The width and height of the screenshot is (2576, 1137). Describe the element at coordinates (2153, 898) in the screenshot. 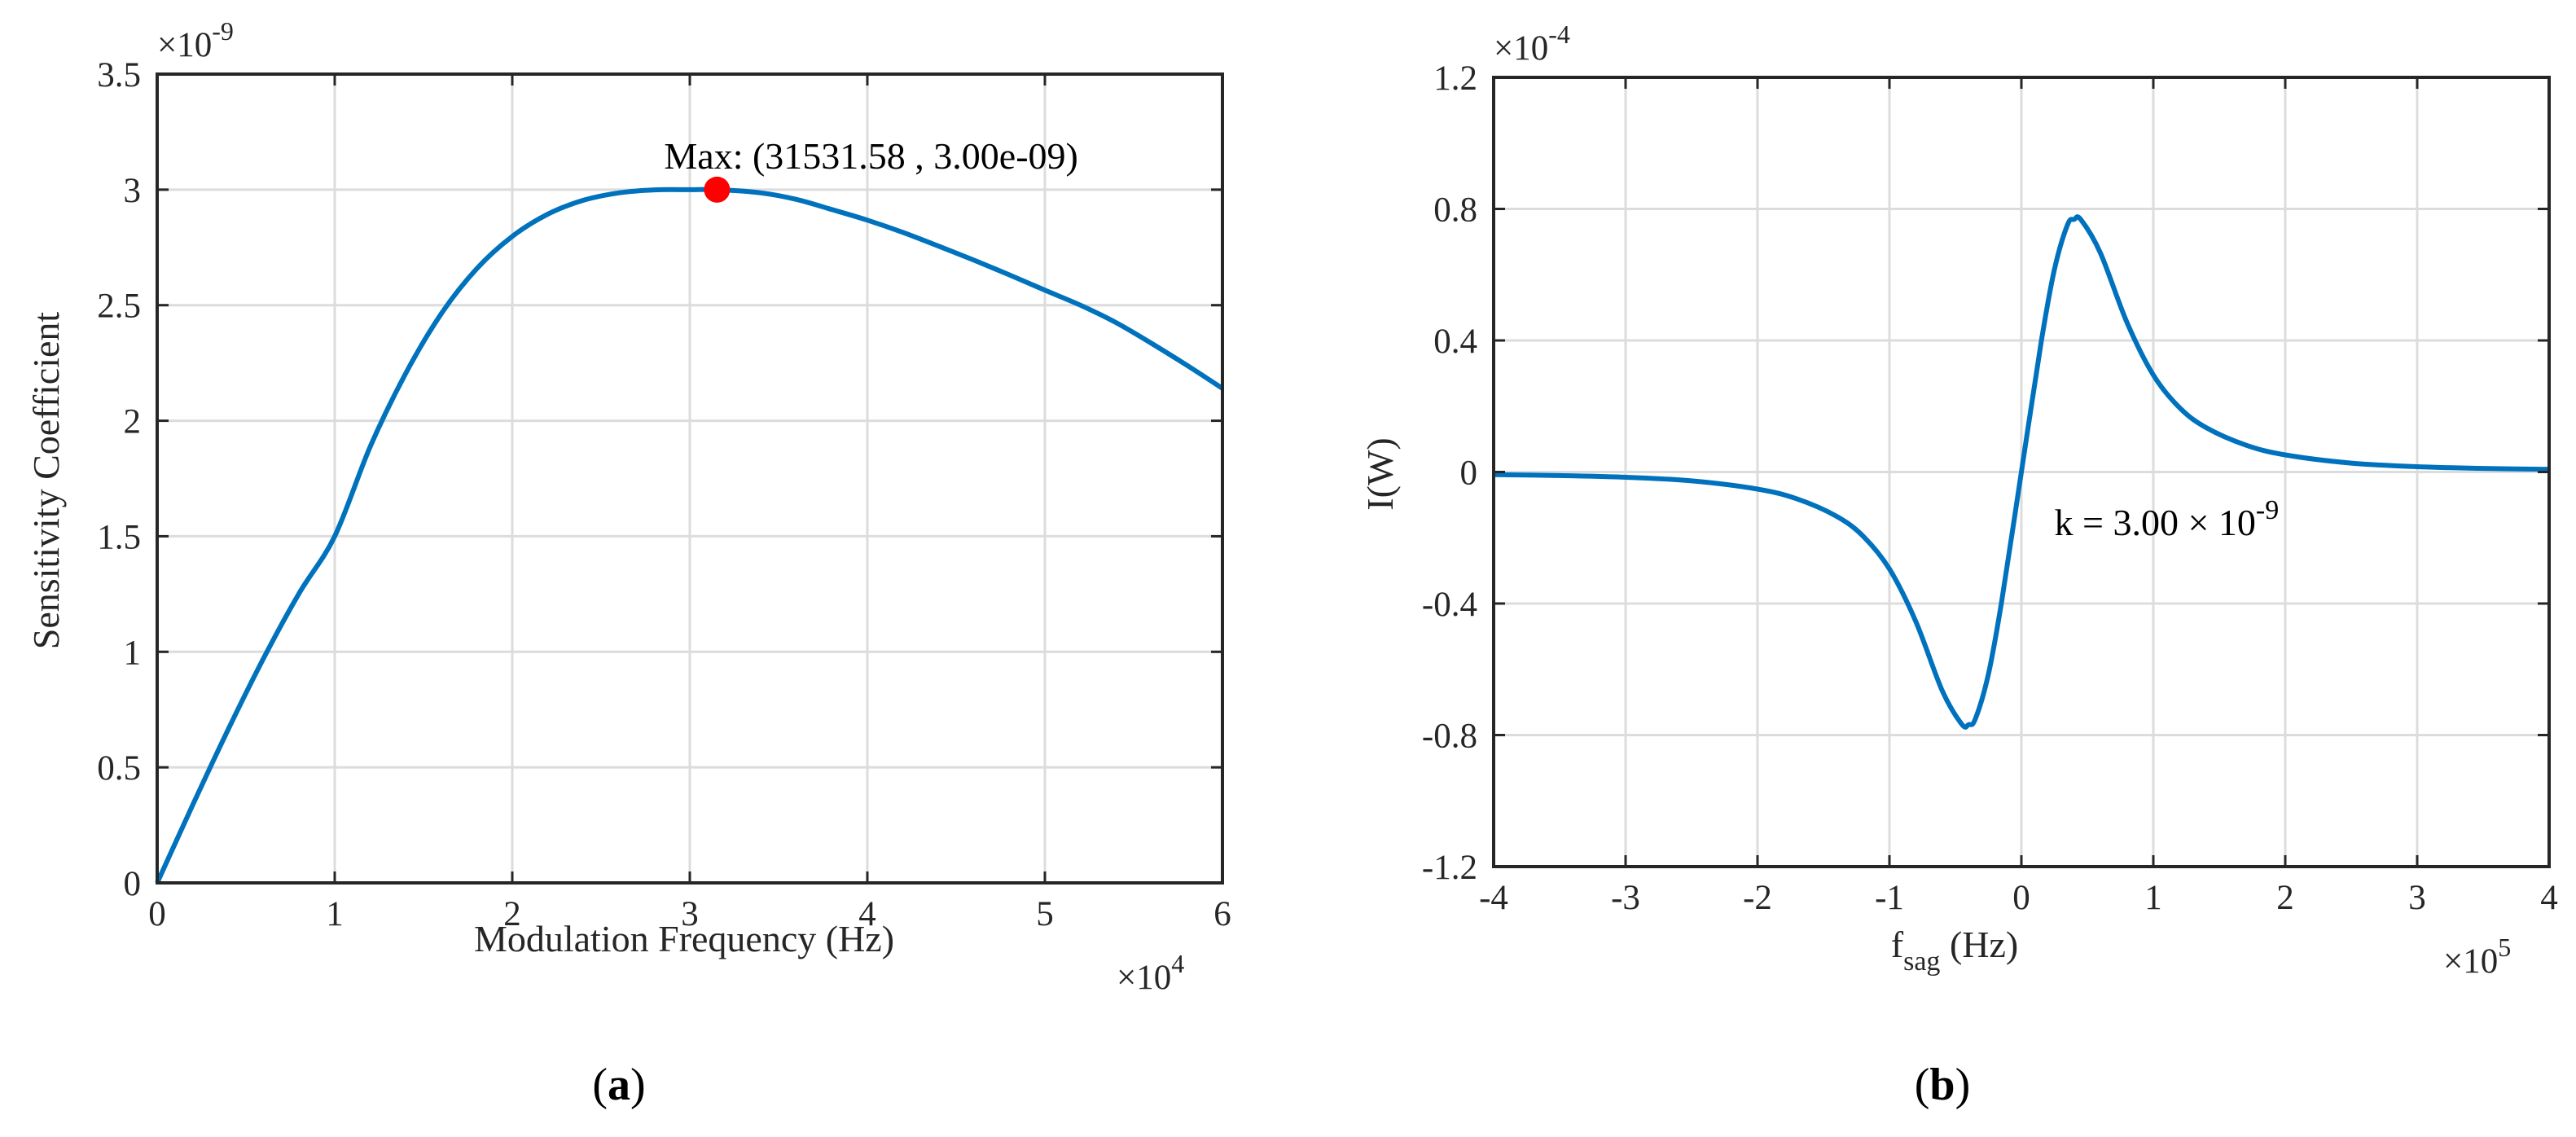

I see `chart-b-x-tick-label: 1` at that location.